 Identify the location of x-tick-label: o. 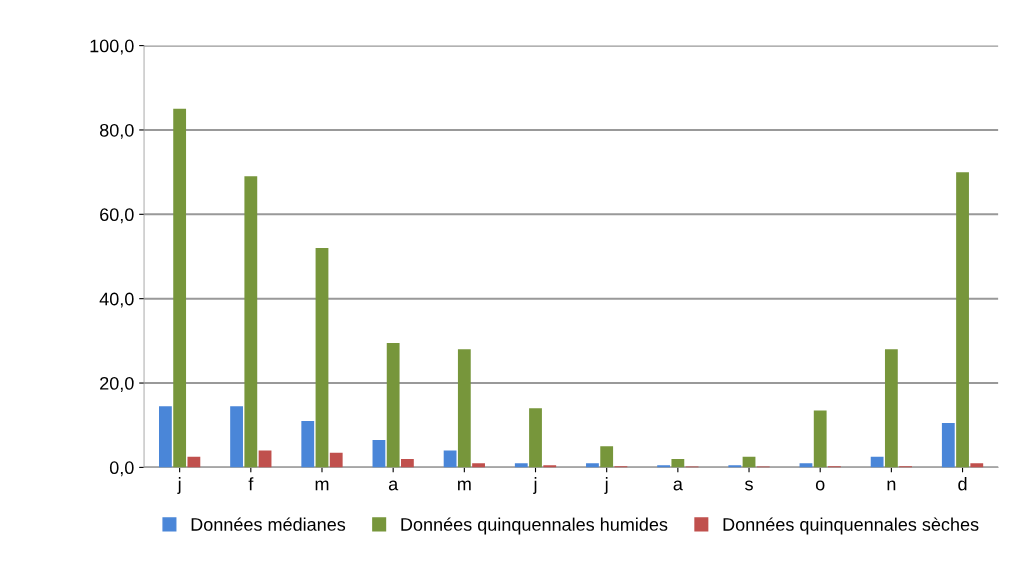
(820, 485).